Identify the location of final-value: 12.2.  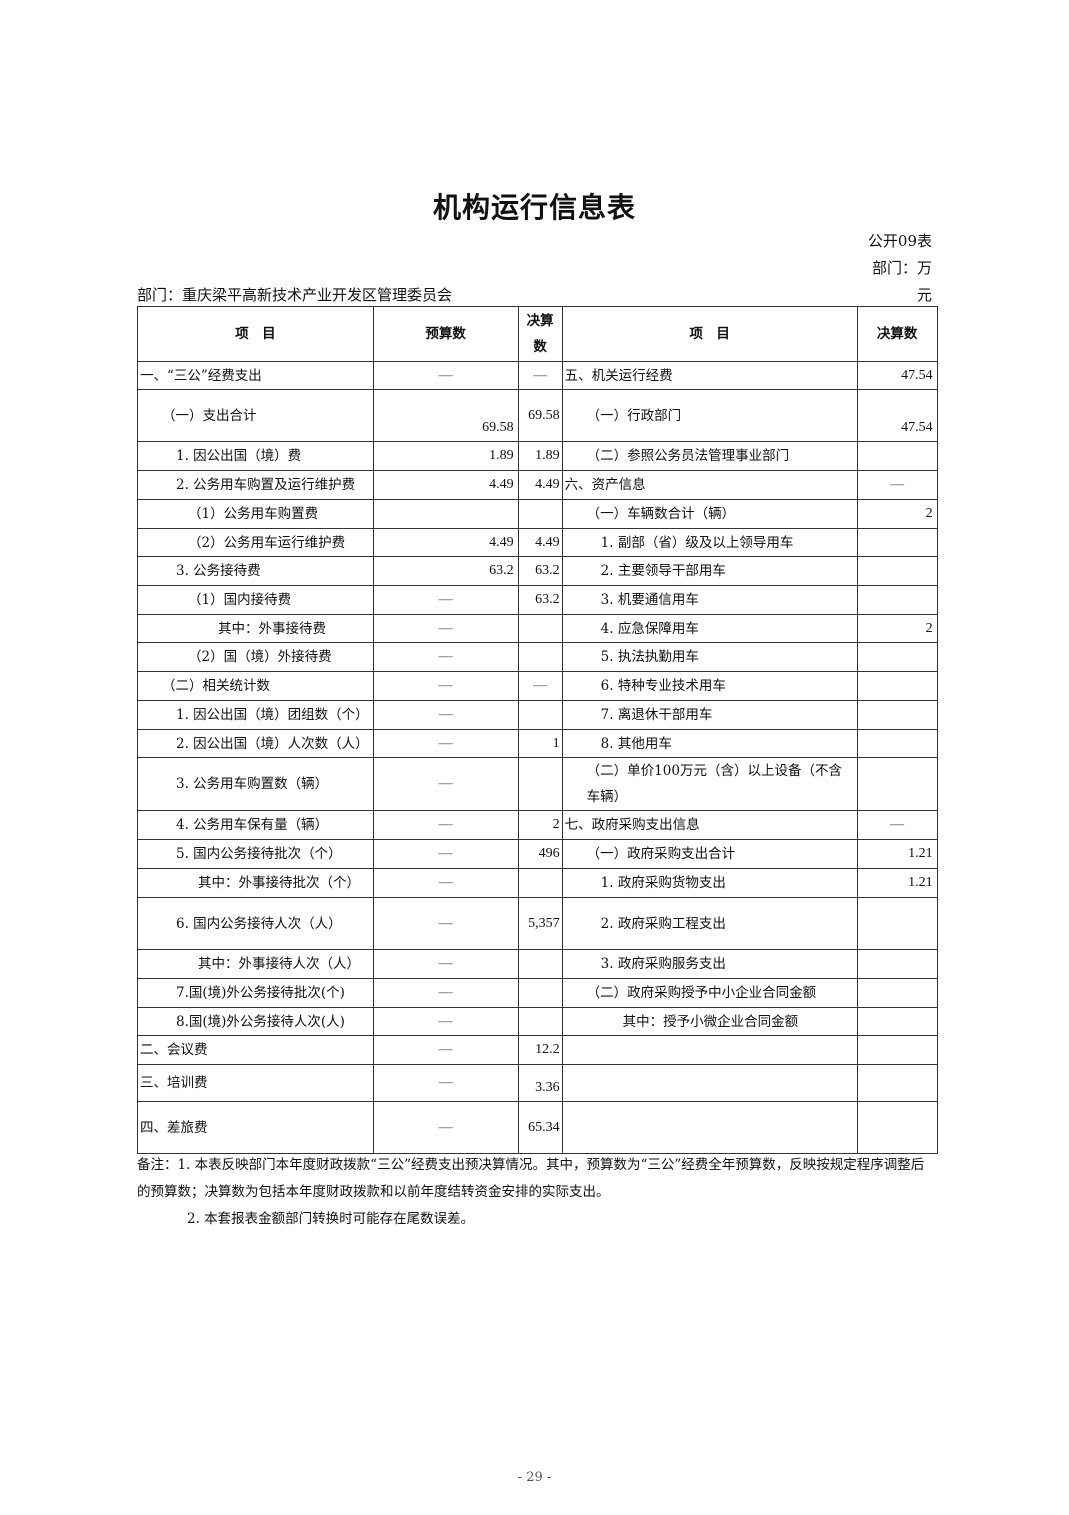
(540, 1050).